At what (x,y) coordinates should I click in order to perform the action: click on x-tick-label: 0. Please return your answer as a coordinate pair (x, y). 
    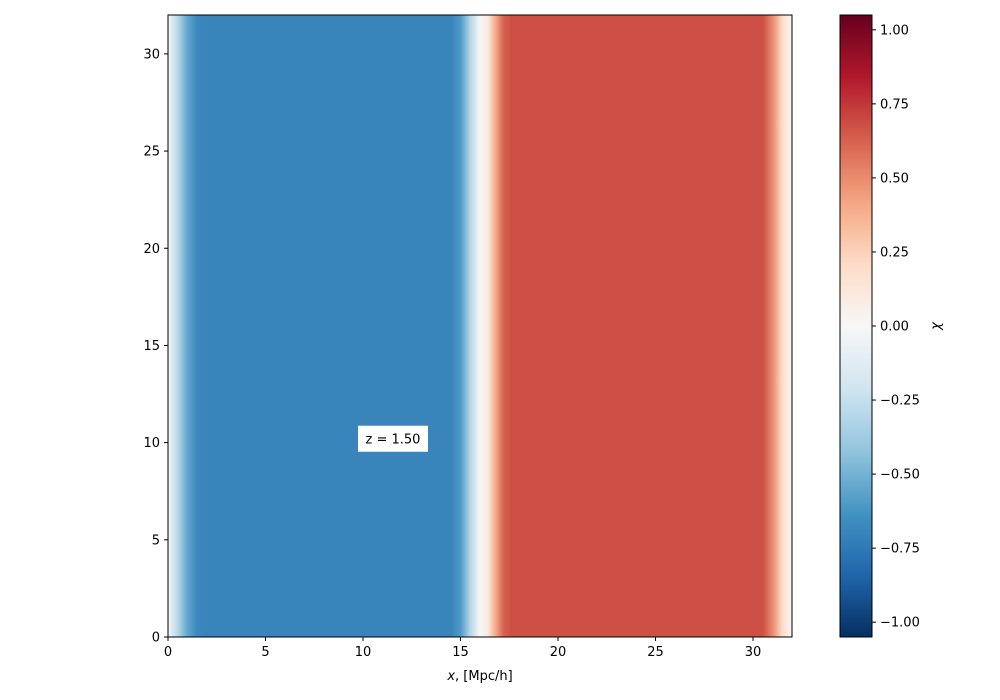
    Looking at the image, I should click on (168, 652).